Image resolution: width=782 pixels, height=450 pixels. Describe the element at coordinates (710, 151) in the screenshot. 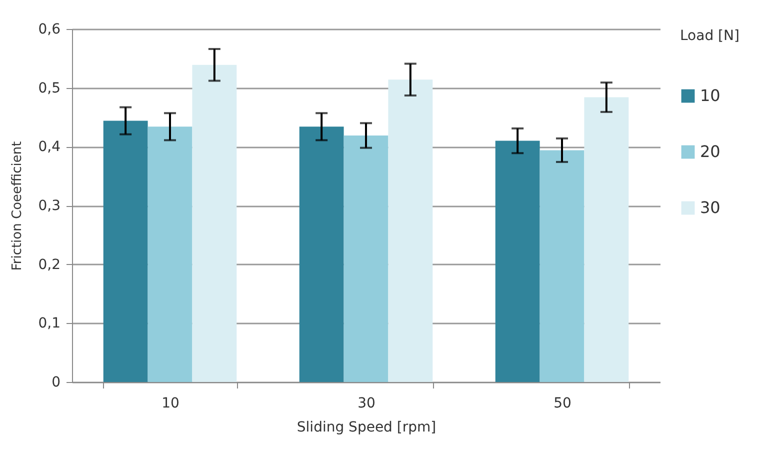

I see `legend-label: 20` at that location.